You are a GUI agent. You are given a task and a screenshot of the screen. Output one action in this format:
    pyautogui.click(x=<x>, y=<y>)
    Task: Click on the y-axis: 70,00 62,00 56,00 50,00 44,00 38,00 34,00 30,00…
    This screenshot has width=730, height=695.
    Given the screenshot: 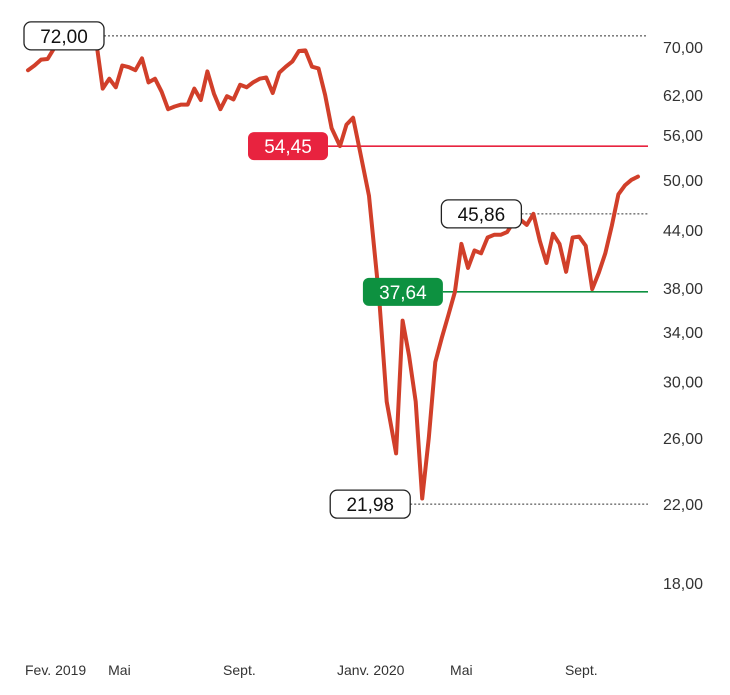 What is the action you would take?
    pyautogui.click(x=683, y=316)
    